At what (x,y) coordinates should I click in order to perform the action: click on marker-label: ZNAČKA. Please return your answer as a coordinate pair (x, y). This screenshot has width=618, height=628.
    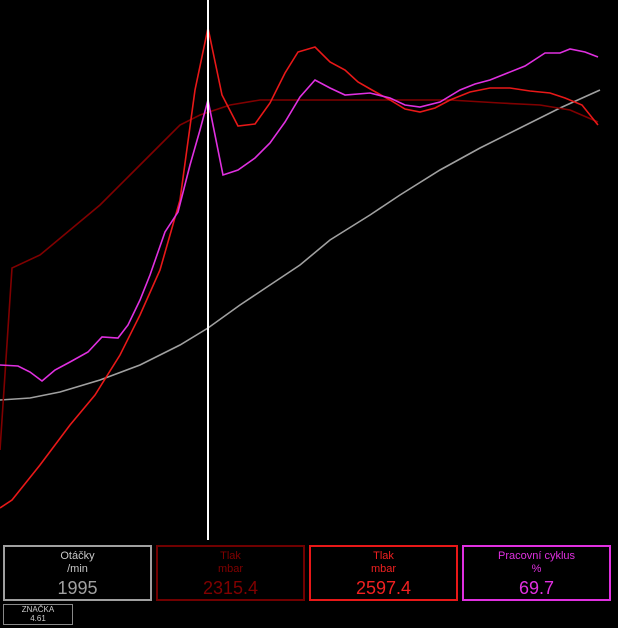
    Looking at the image, I should click on (38, 609).